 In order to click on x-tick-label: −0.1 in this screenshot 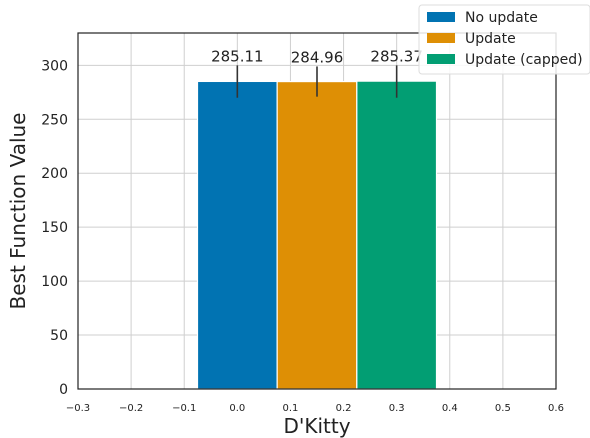, I will do `click(184, 408)`.